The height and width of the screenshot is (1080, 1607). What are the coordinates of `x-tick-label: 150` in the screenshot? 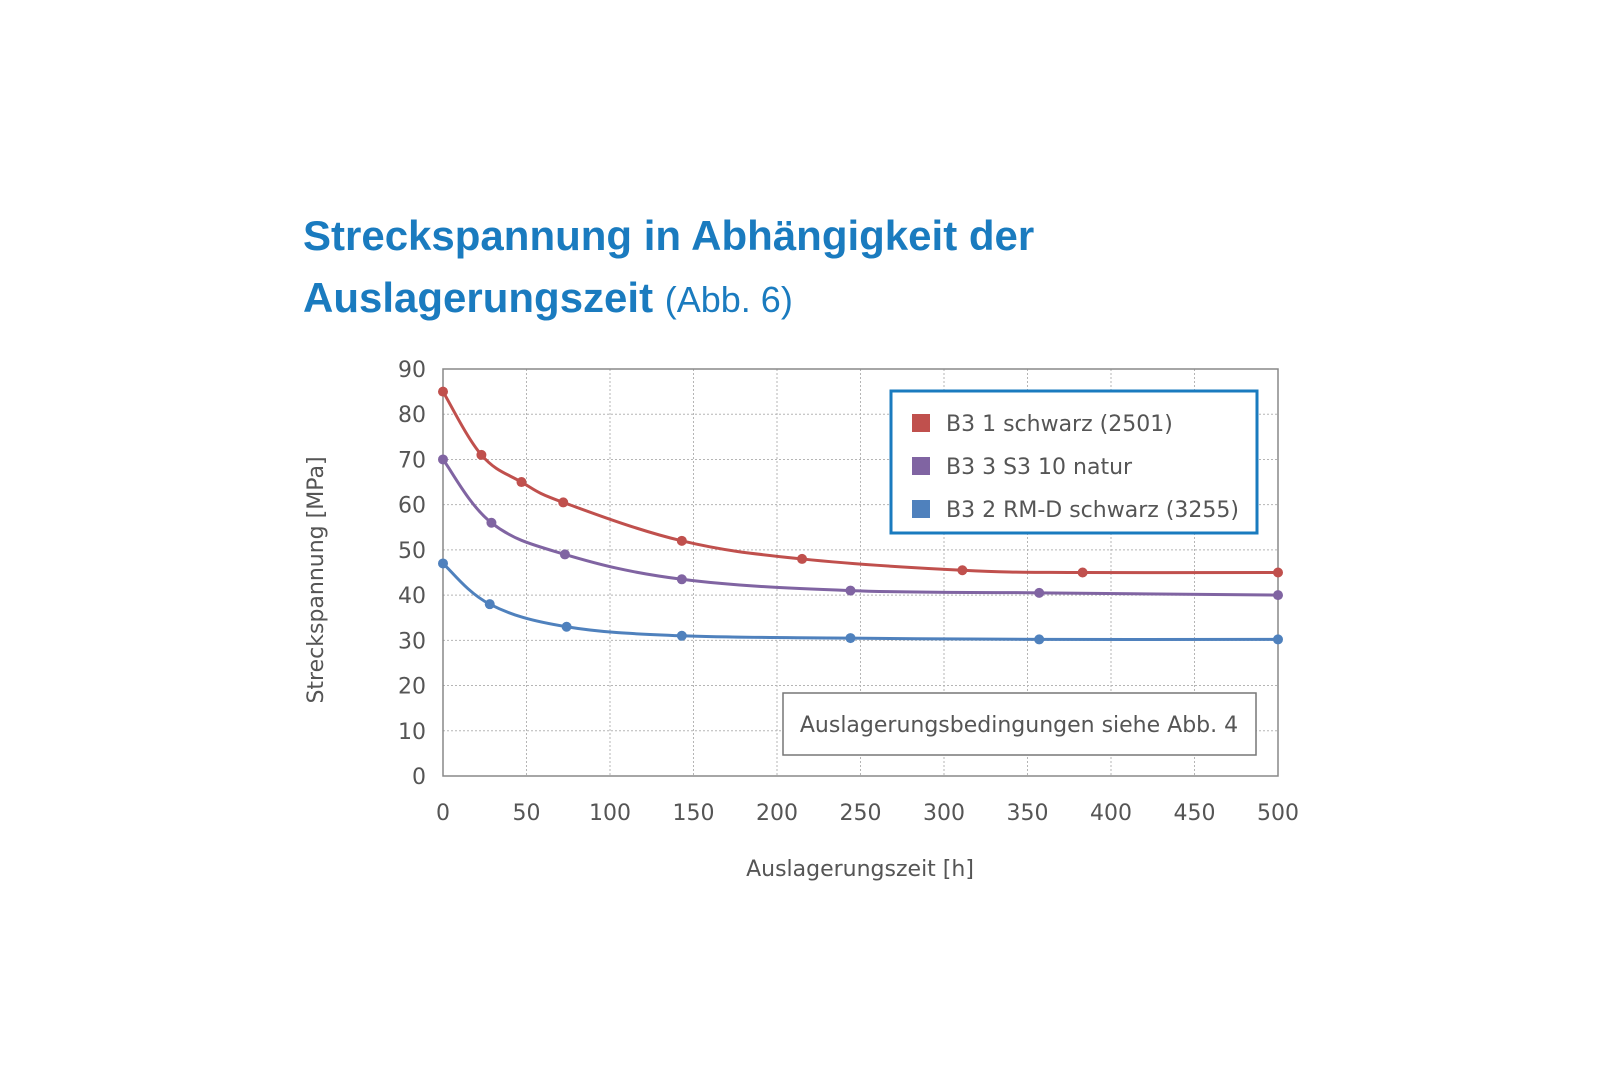 It's located at (694, 813).